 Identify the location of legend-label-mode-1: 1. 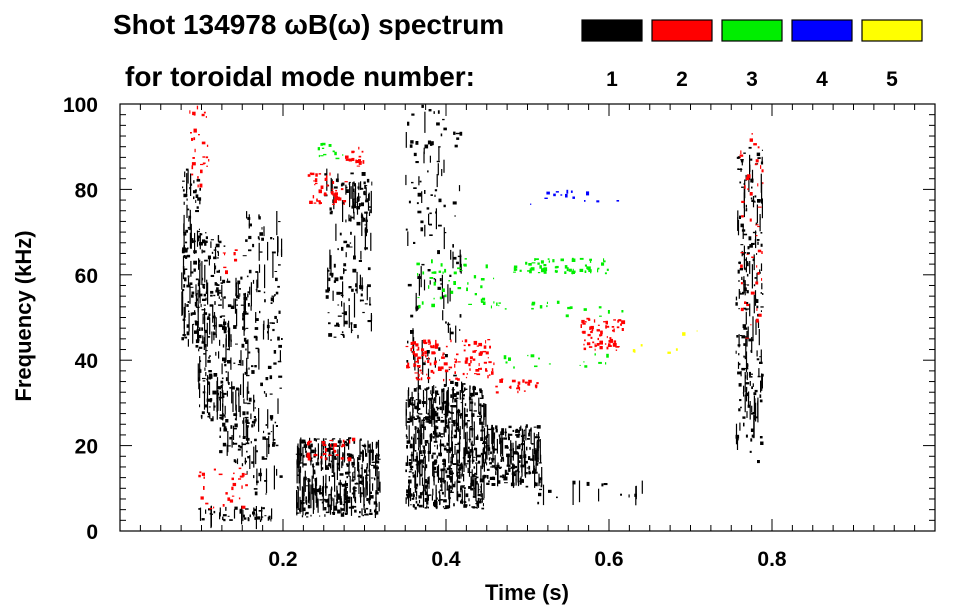
(612, 79).